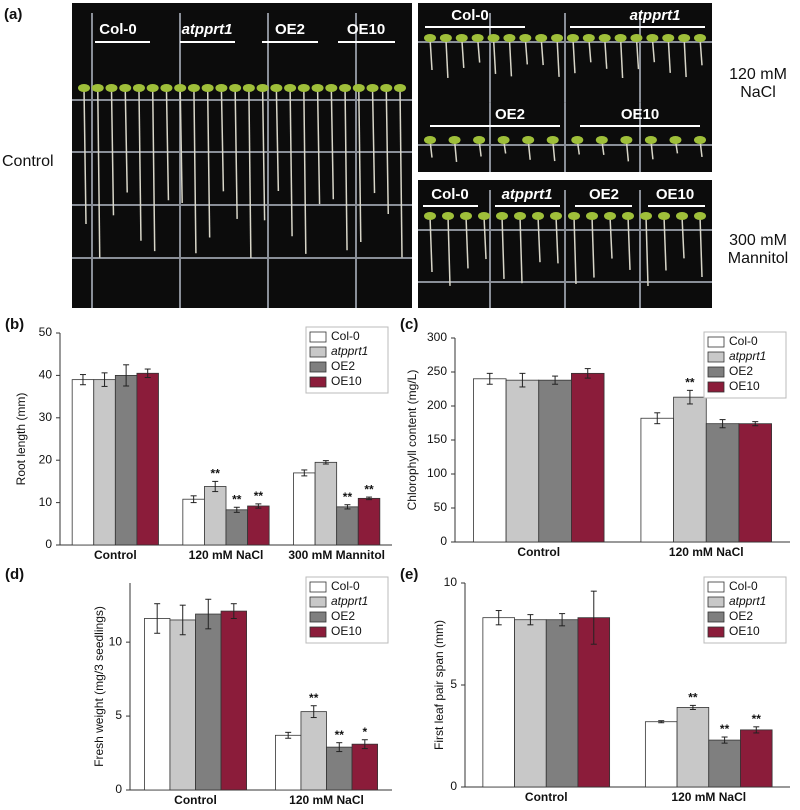 The image size is (800, 810). What do you see at coordinates (758, 83) in the screenshot?
I see `condition-label: 120 mM NaCl` at bounding box center [758, 83].